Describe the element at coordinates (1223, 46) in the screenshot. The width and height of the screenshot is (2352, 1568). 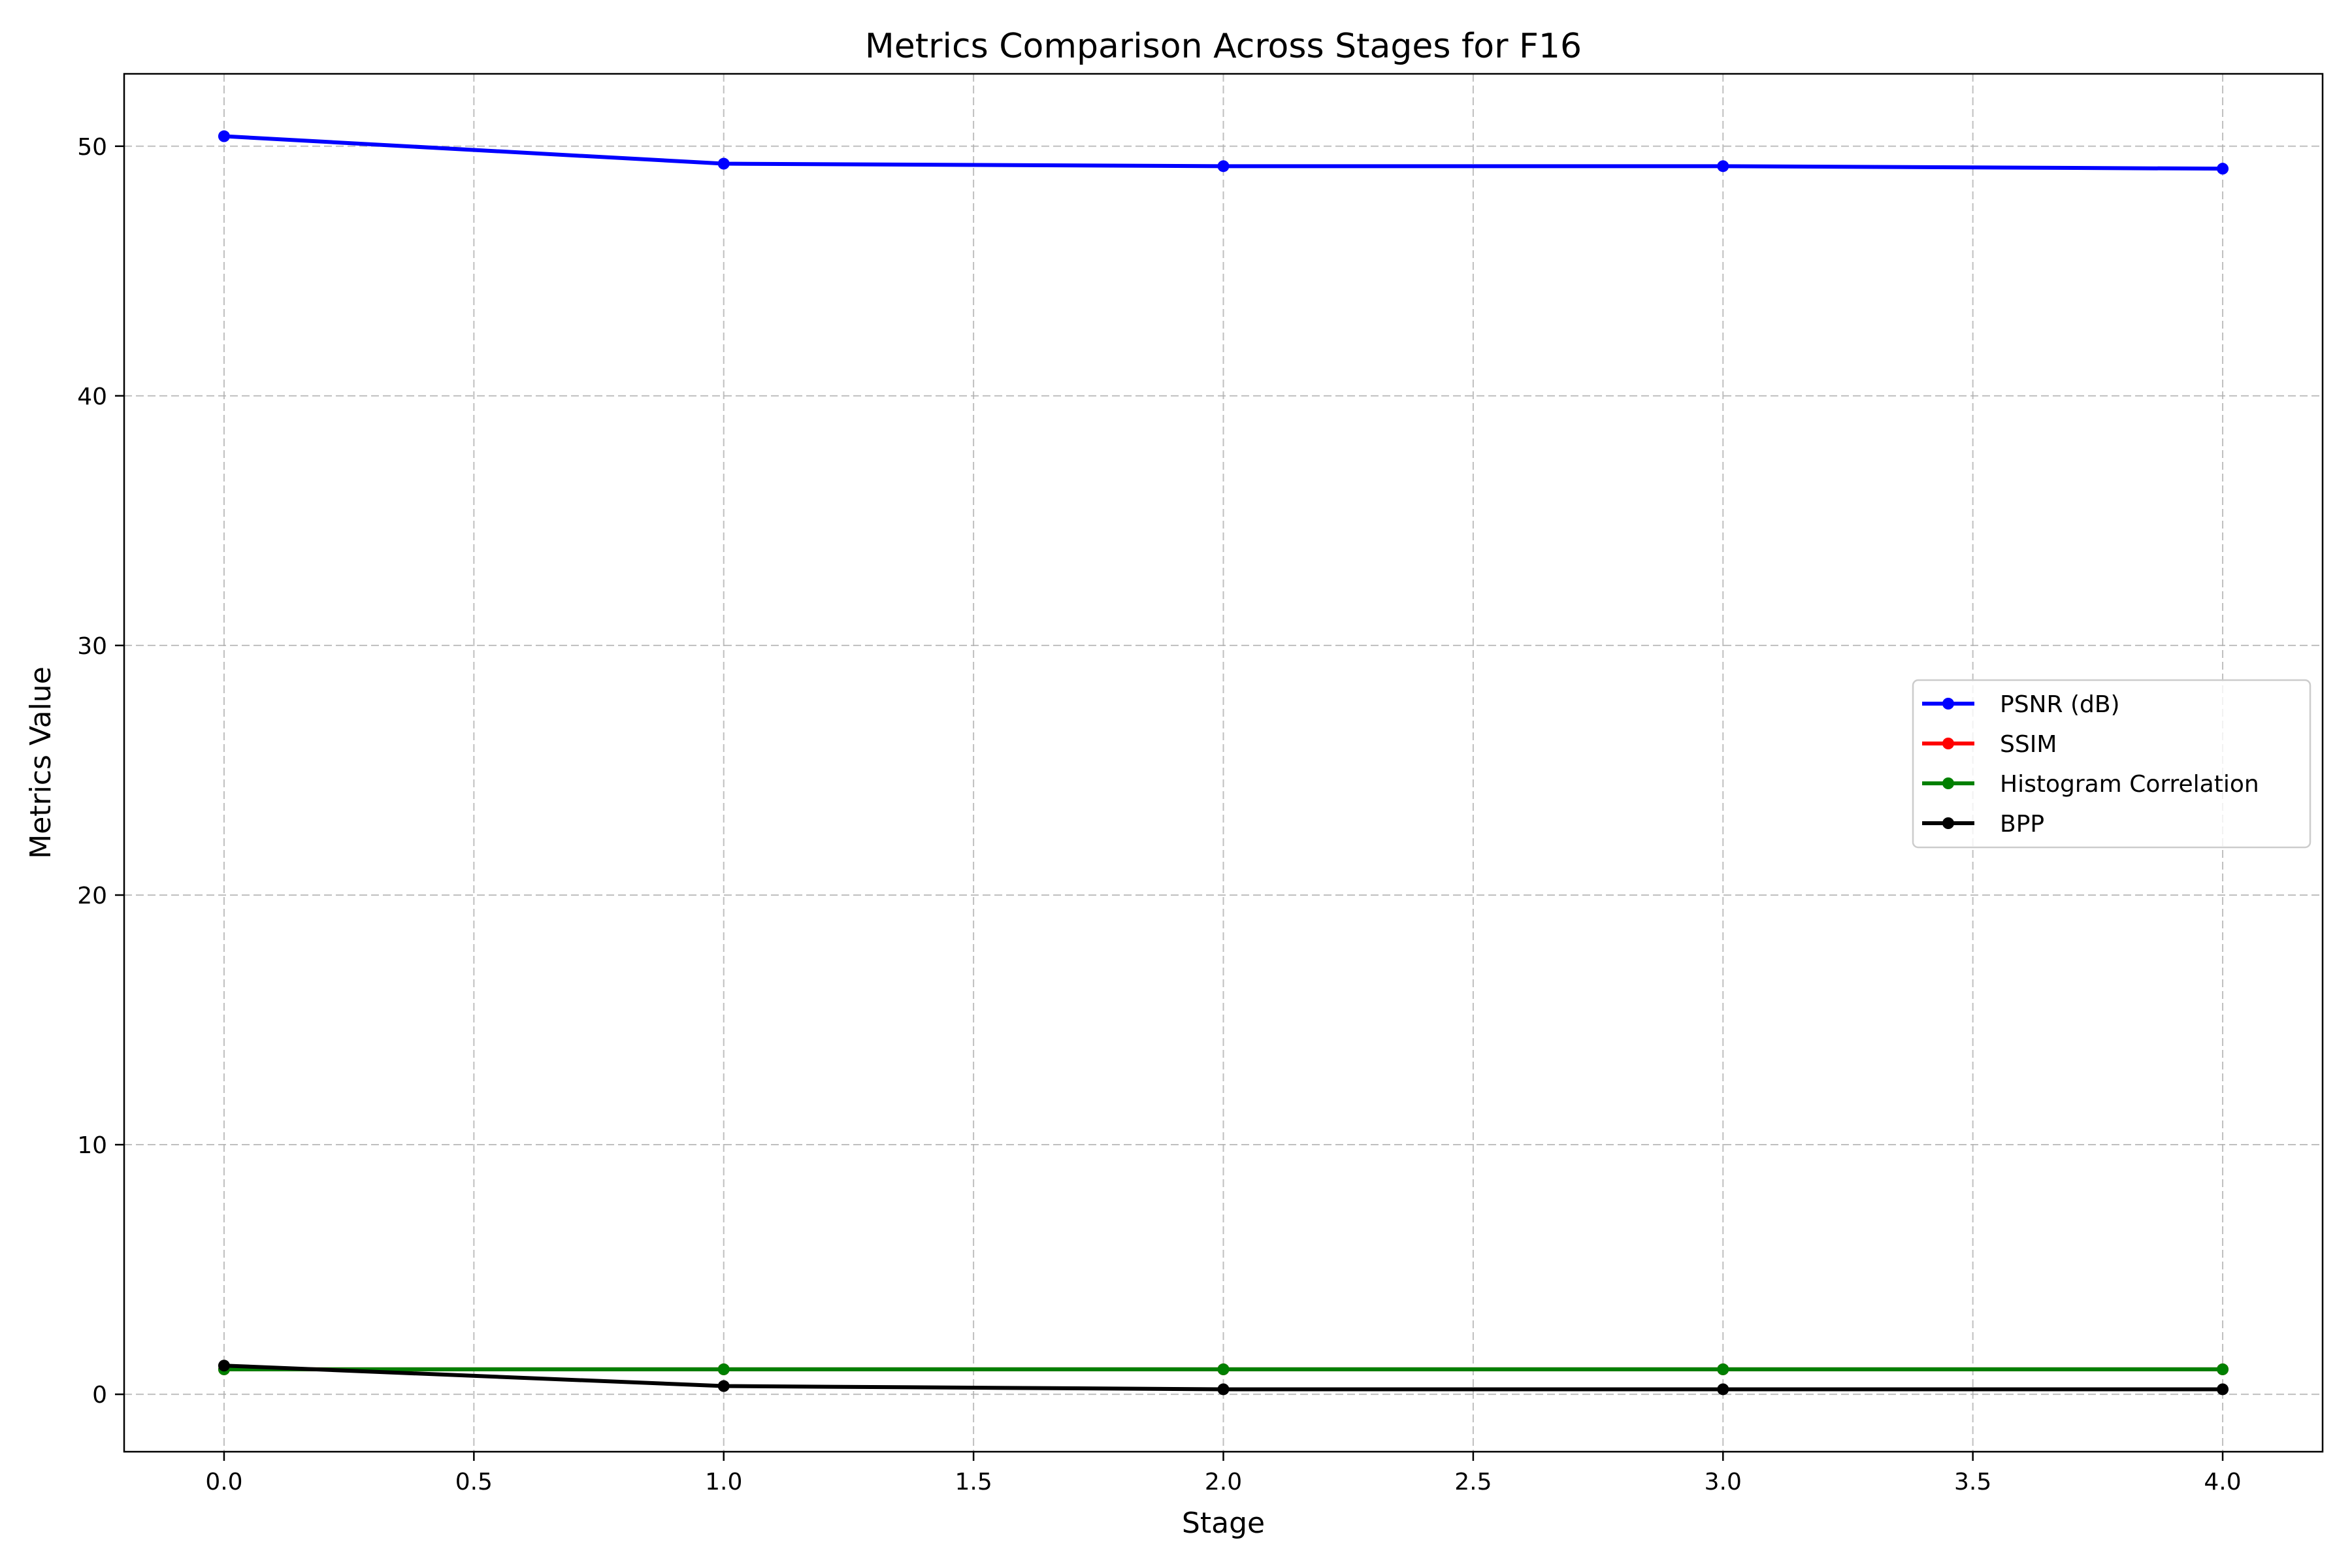
I see `chart-title: Metrics Comparison Across Stages for F16` at that location.